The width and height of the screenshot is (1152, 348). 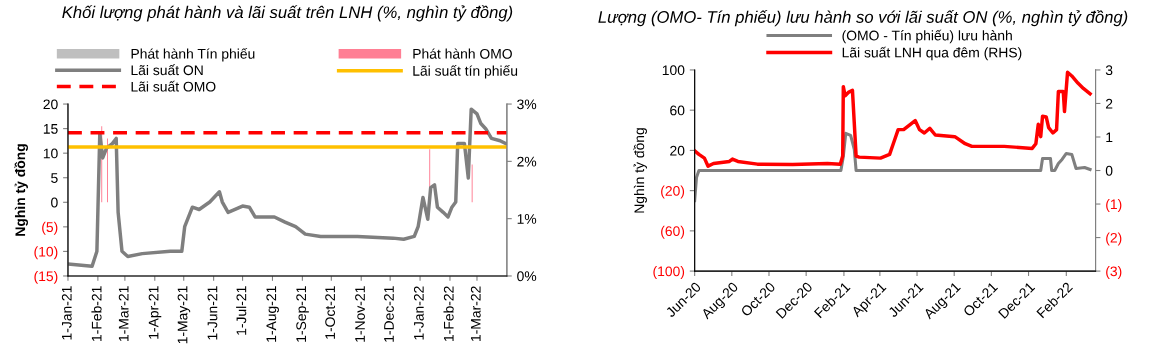 What do you see at coordinates (54, 202) in the screenshot?
I see `y-tick-label: 0` at bounding box center [54, 202].